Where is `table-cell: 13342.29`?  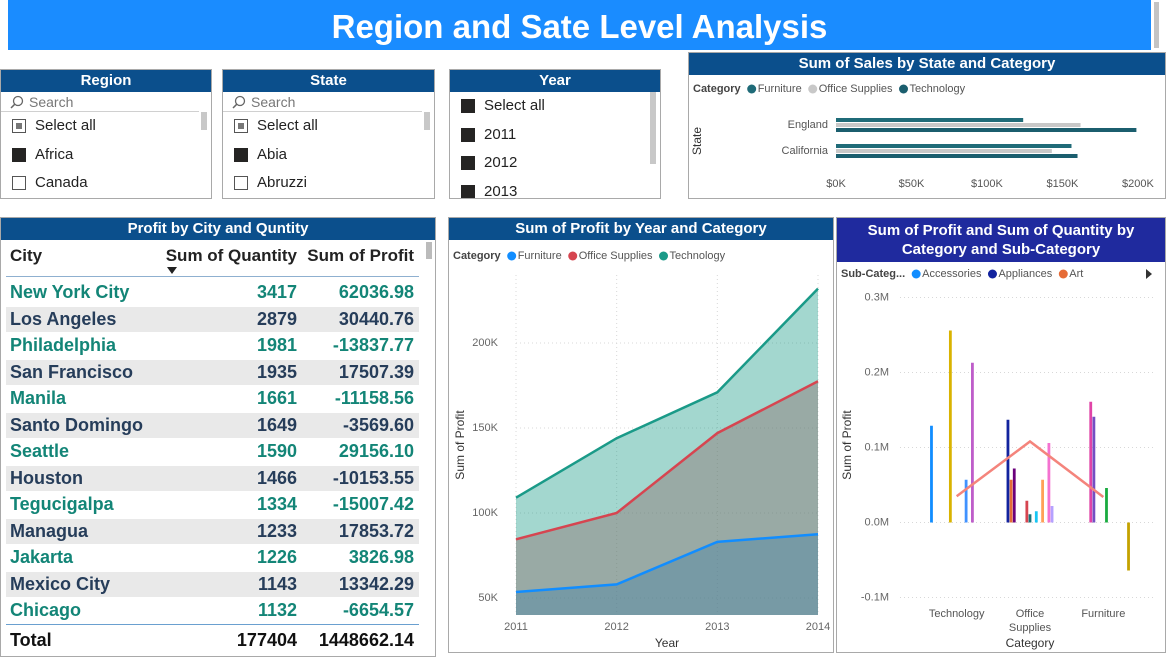 table-cell: 13342.29 is located at coordinates (376, 583).